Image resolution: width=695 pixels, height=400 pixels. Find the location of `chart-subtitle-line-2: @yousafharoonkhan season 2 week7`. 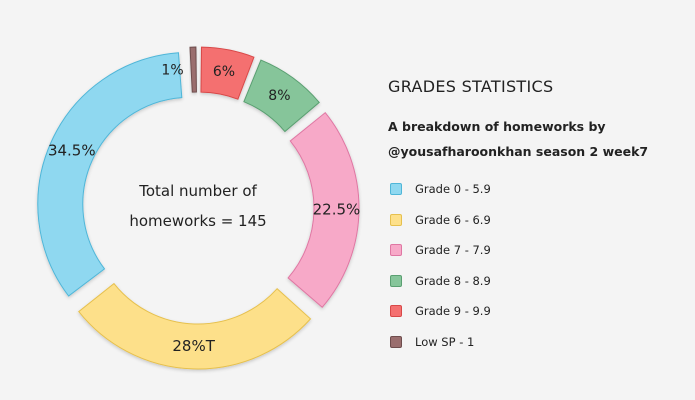

chart-subtitle-line-2: @yousafharoonkhan season 2 week7 is located at coordinates (518, 151).